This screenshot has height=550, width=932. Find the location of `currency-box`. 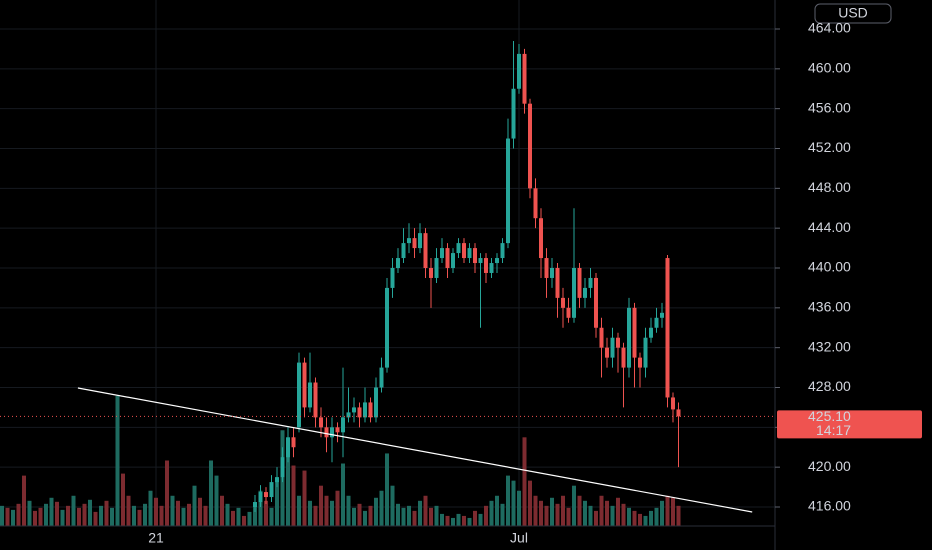

currency-box is located at coordinates (853, 13).